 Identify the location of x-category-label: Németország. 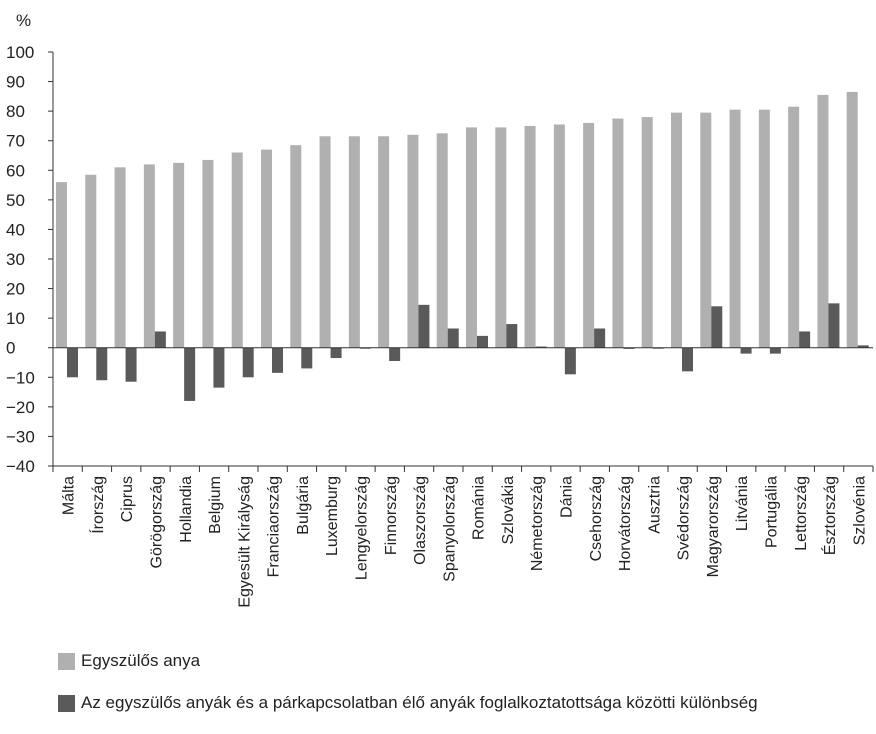
(537, 523).